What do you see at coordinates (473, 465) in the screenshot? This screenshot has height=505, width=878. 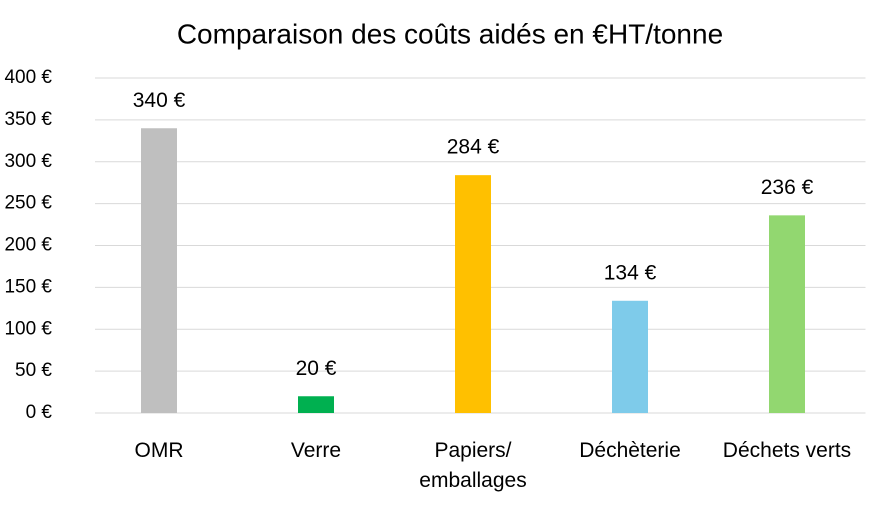 I see `x-tick-label: Papiers/ emballages` at bounding box center [473, 465].